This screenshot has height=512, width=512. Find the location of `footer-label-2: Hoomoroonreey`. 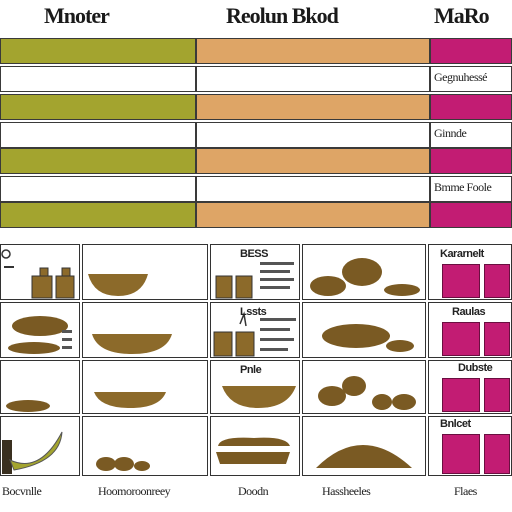

footer-label-2: Hoomoroonreey is located at coordinates (134, 491).